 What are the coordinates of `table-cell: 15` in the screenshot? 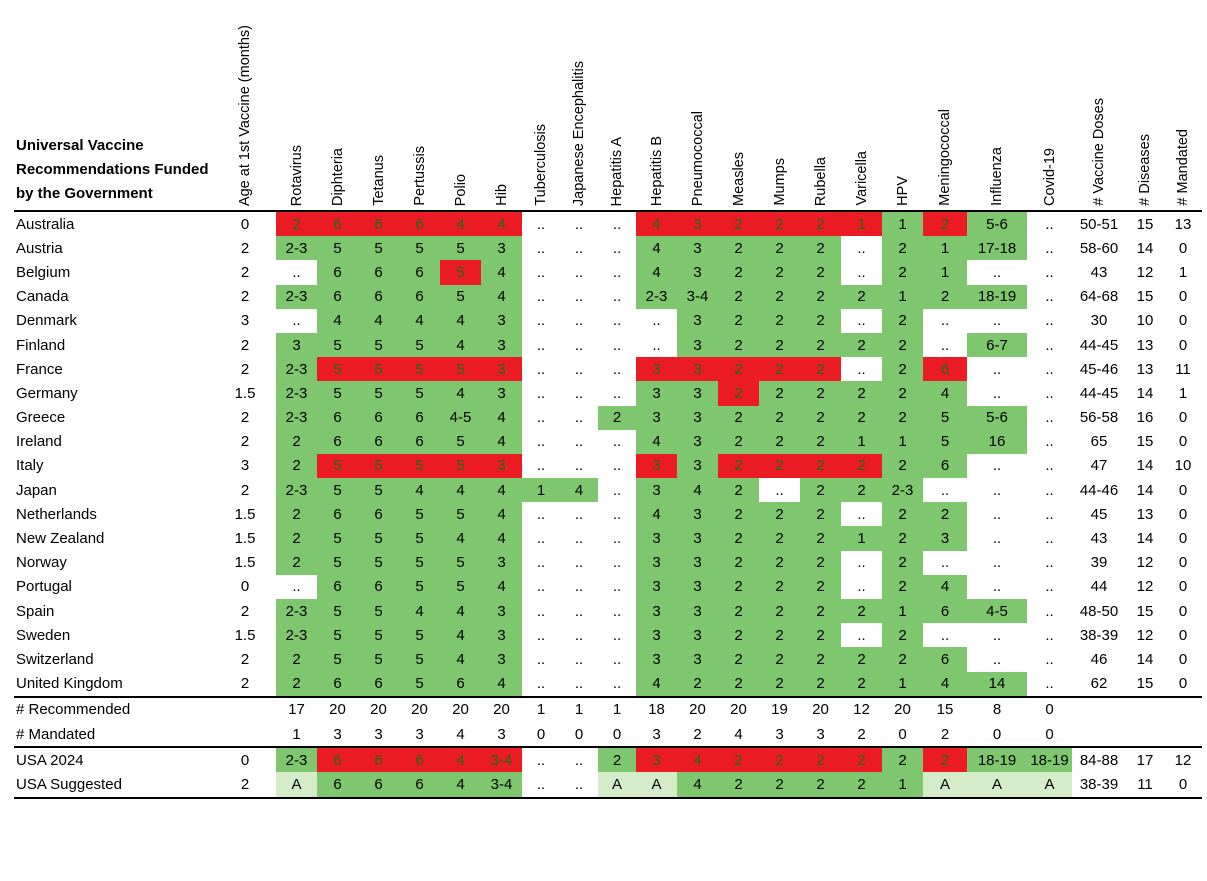 It's located at (1145, 611).